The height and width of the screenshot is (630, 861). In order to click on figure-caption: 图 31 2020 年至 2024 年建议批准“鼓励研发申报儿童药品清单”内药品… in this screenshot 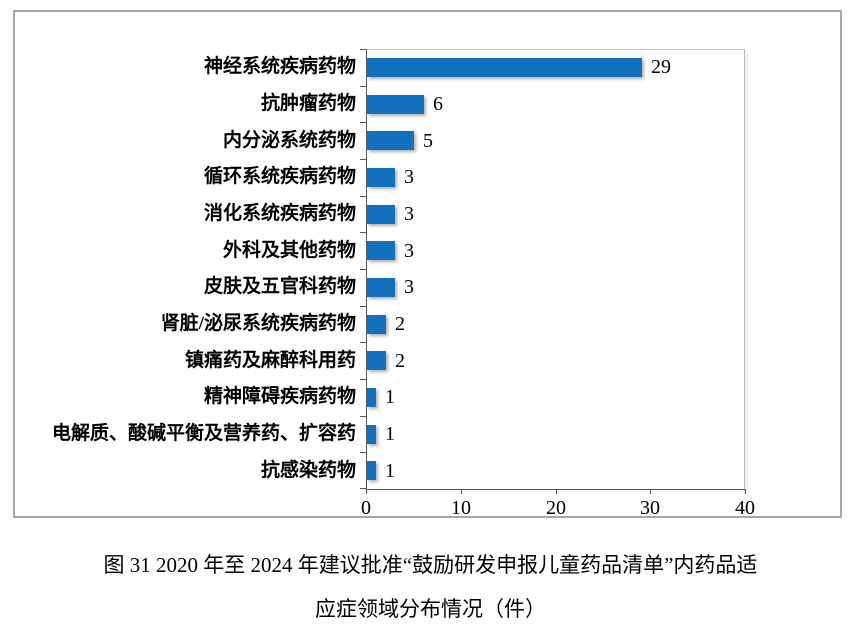, I will do `click(430, 586)`.